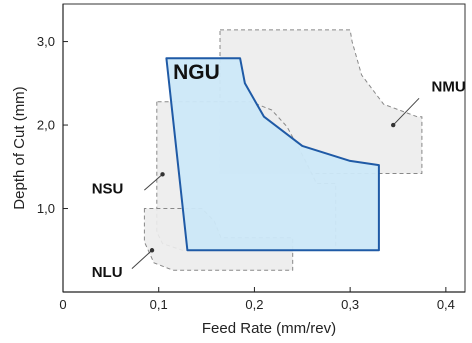 This screenshot has width=472, height=343. I want to click on y-tick-label: 2,0, so click(46, 125).